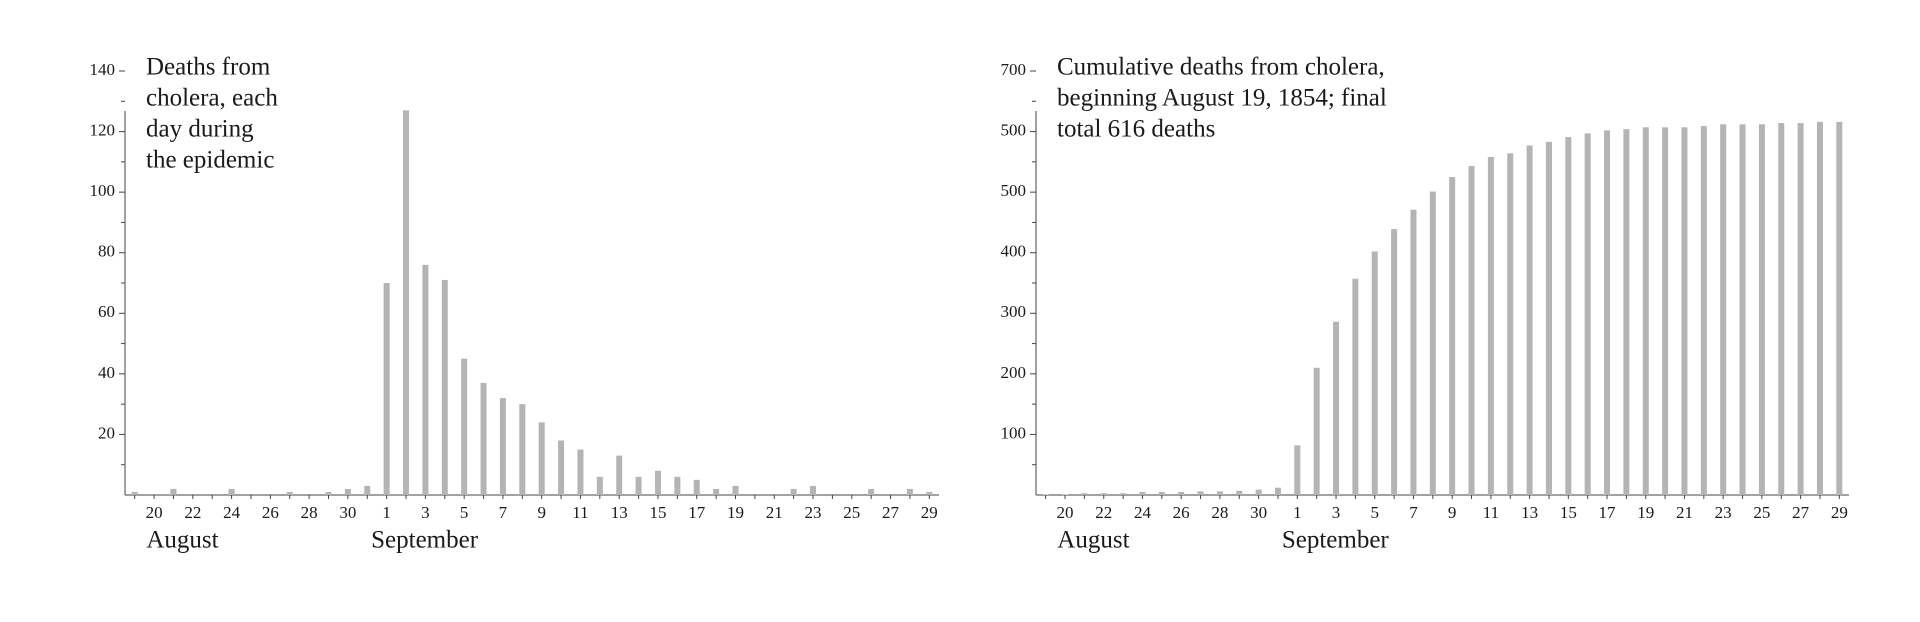  I want to click on x-tick-label: 27, so click(1801, 512).